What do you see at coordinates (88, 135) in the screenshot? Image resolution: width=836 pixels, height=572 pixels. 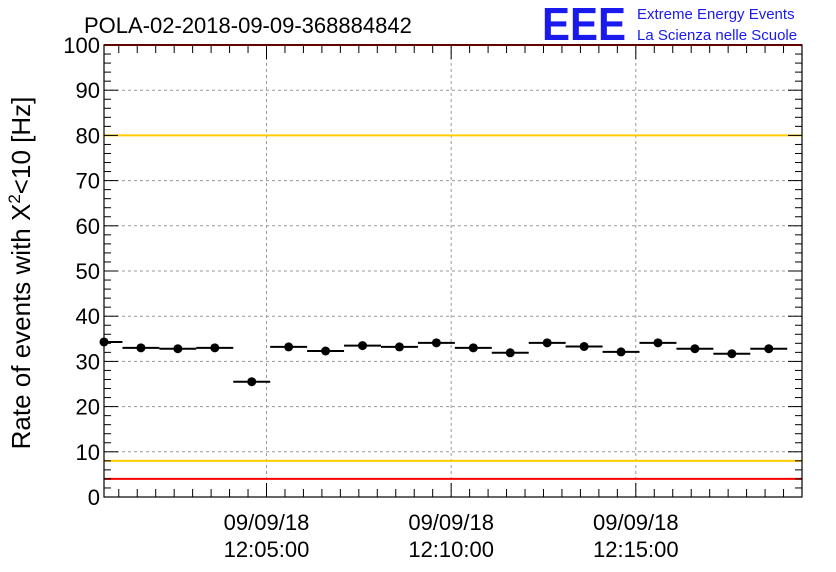 I see `y-tick-label: 80` at bounding box center [88, 135].